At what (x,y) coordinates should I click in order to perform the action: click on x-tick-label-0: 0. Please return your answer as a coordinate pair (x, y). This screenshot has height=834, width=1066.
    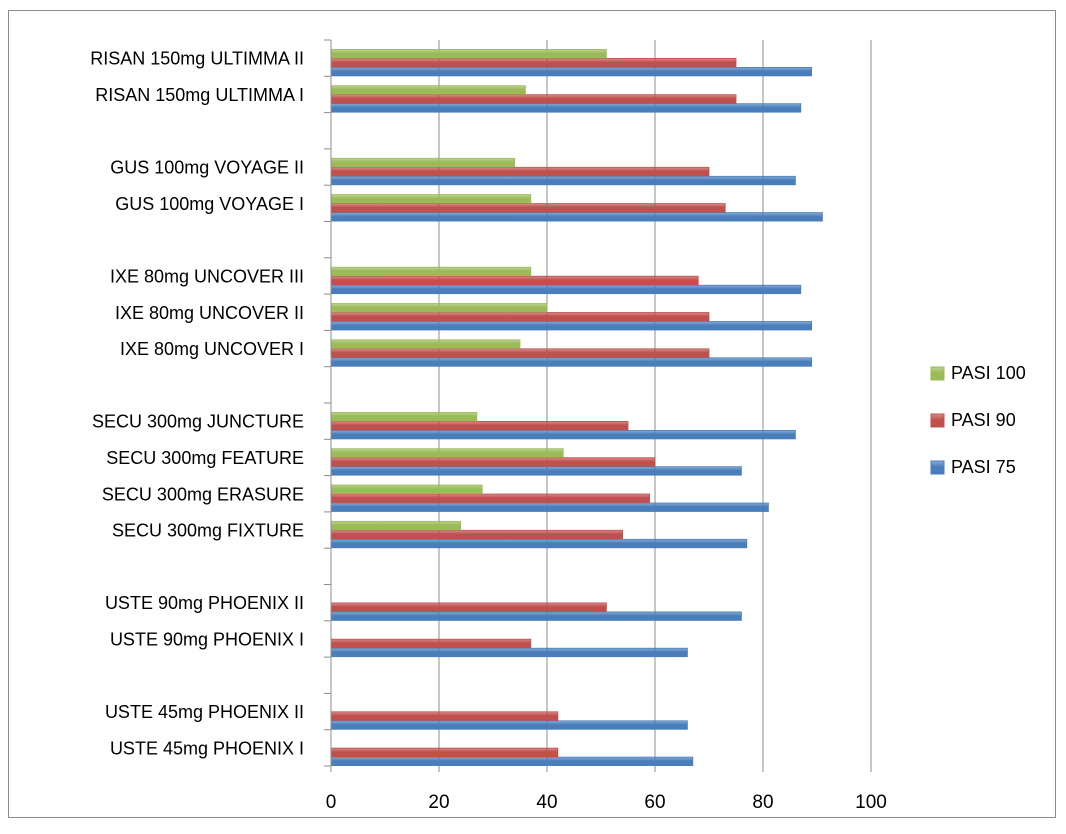
    Looking at the image, I should click on (331, 802).